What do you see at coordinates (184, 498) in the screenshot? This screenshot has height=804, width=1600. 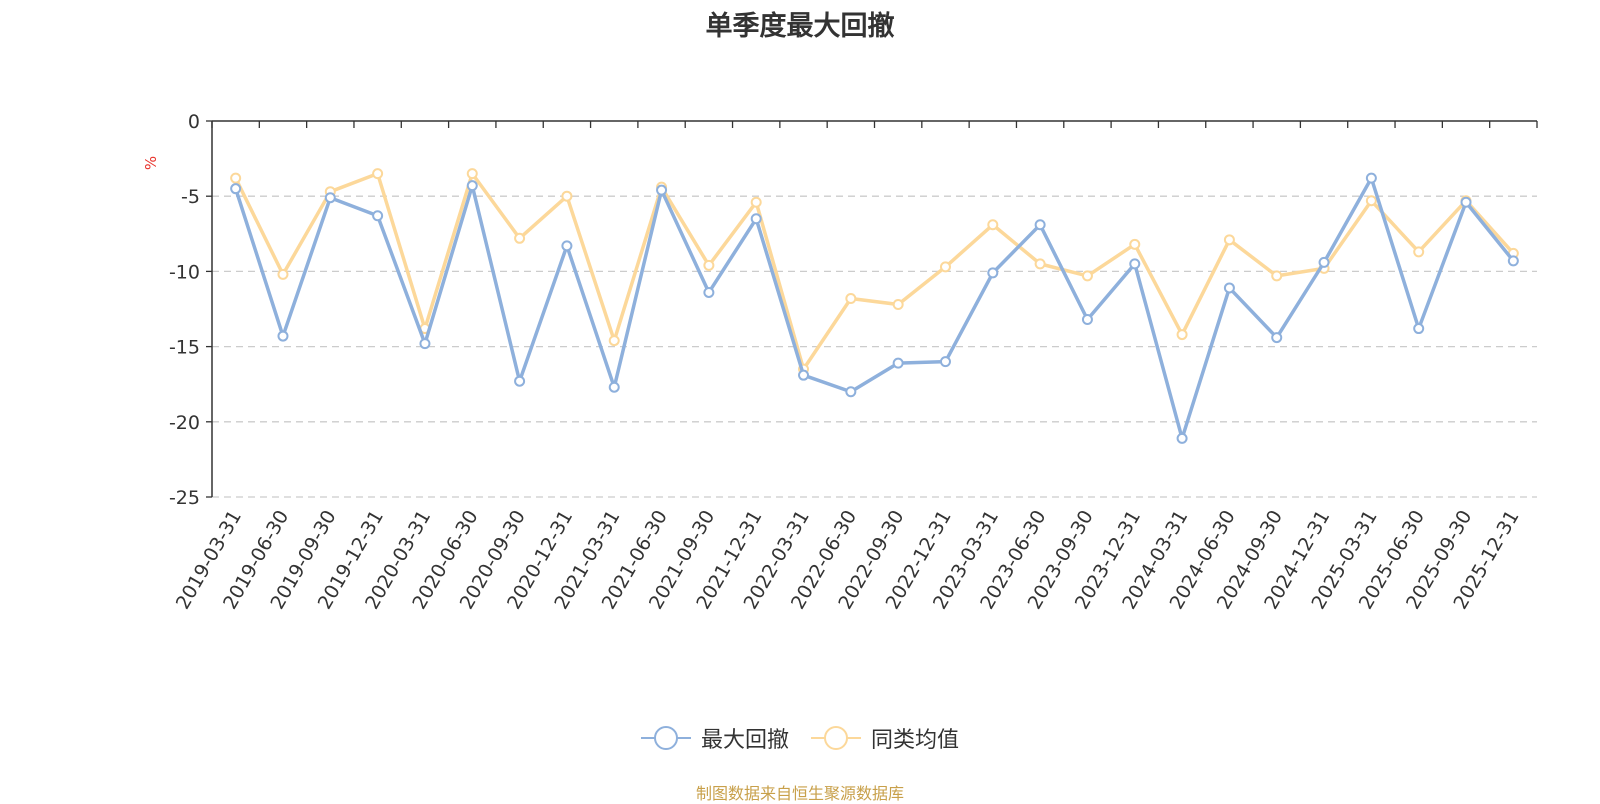 I see `y-tick-label: -25` at bounding box center [184, 498].